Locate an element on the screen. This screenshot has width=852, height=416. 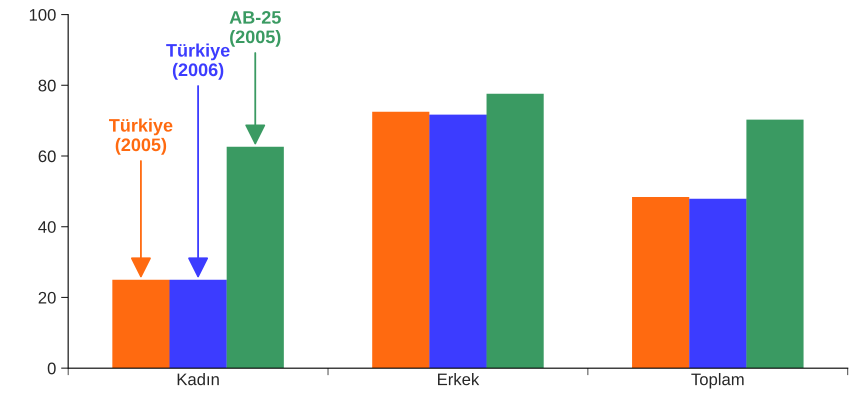
y-tick-label: 0 is located at coordinates (52, 368).